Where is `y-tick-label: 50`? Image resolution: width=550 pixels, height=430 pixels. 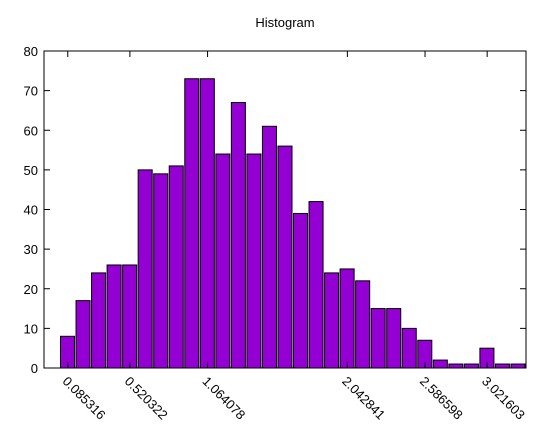 y-tick-label: 50 is located at coordinates (31, 170).